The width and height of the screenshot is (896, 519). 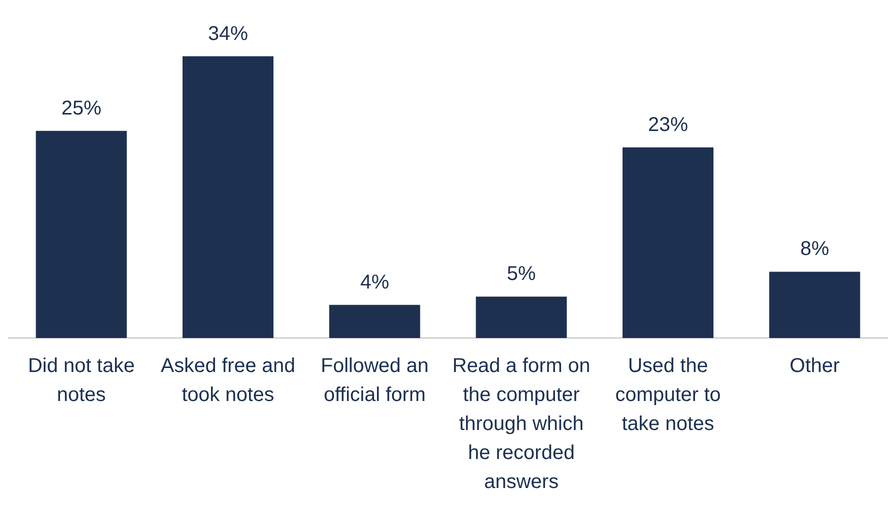 I want to click on x-tick-label: Followed an official form, so click(x=374, y=380).